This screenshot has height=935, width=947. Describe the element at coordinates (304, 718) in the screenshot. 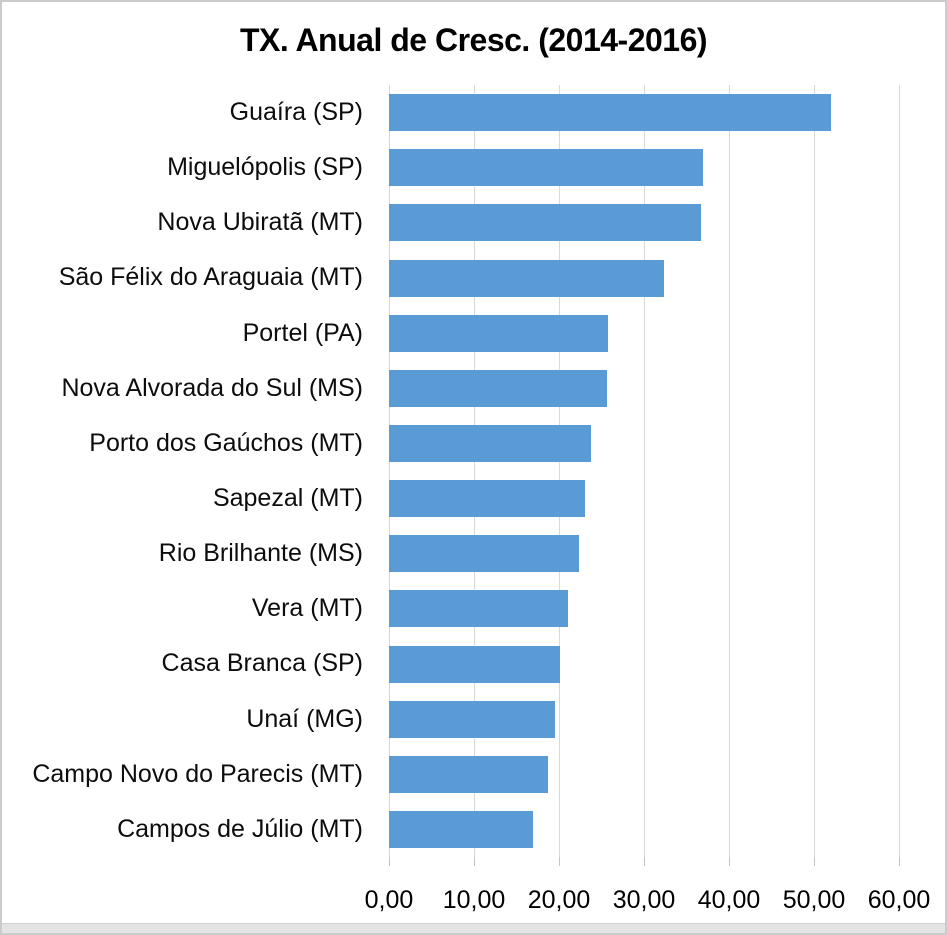

I see `category-label: Unaí (MG)` at that location.